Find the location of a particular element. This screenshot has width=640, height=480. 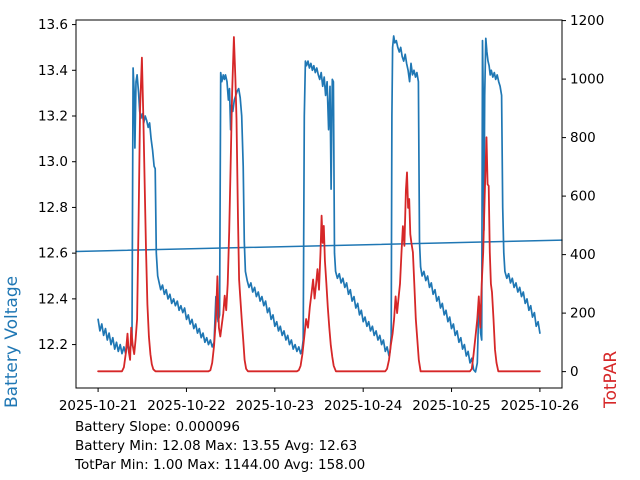

right-tick-label: 1000 is located at coordinates (587, 80).